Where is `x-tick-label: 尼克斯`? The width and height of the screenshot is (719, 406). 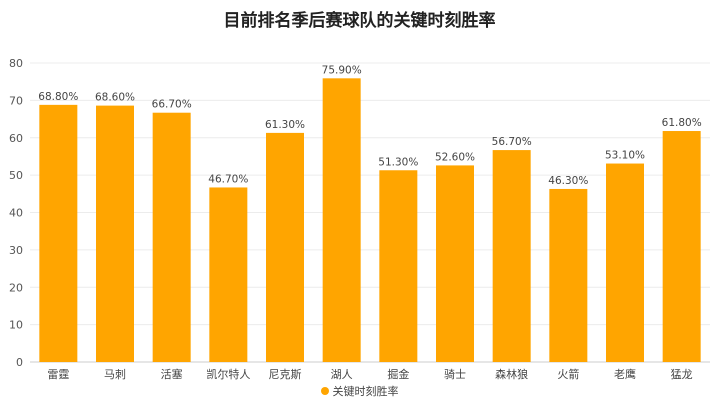 x-tick-label: 尼克斯 is located at coordinates (285, 374).